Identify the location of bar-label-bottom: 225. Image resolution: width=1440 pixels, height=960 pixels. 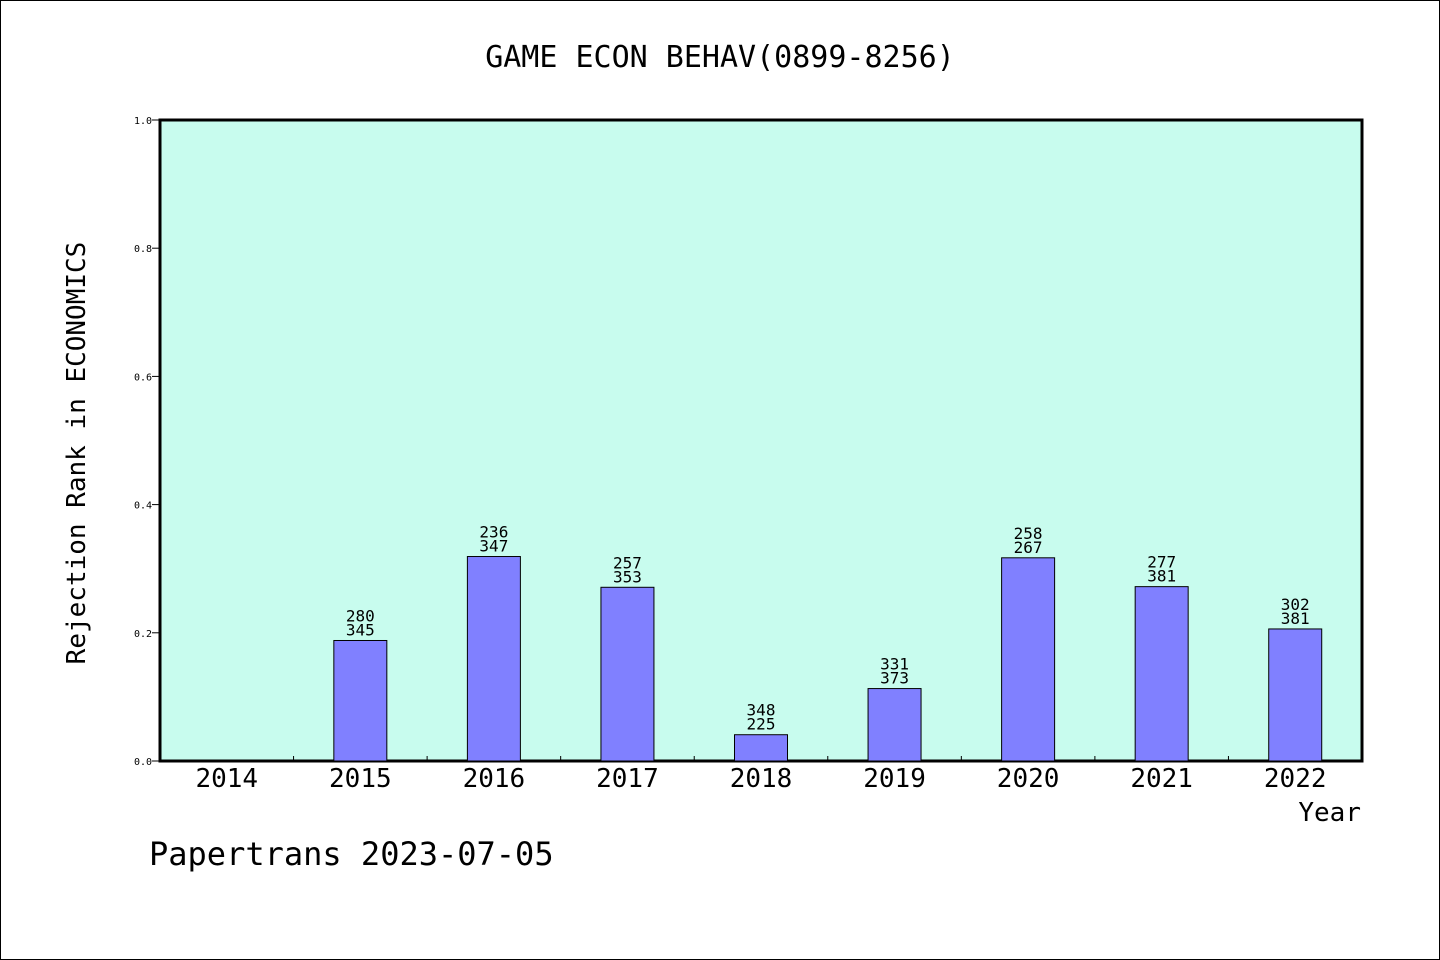
(761, 724).